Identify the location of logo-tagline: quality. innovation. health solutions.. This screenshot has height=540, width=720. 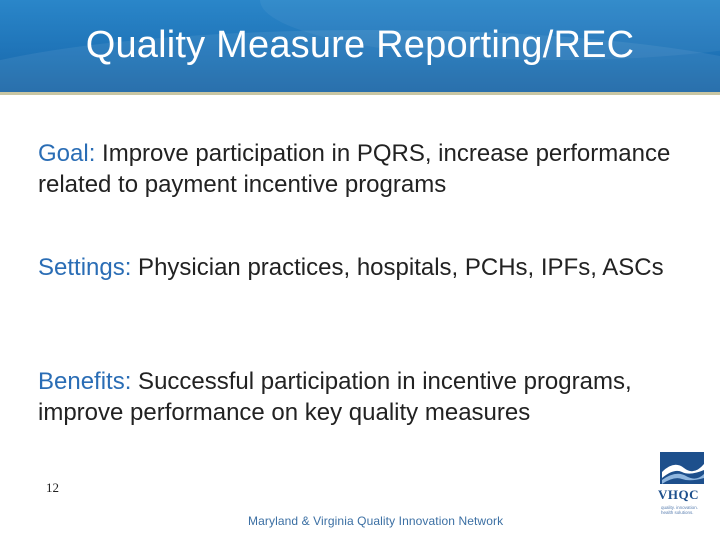
(679, 510).